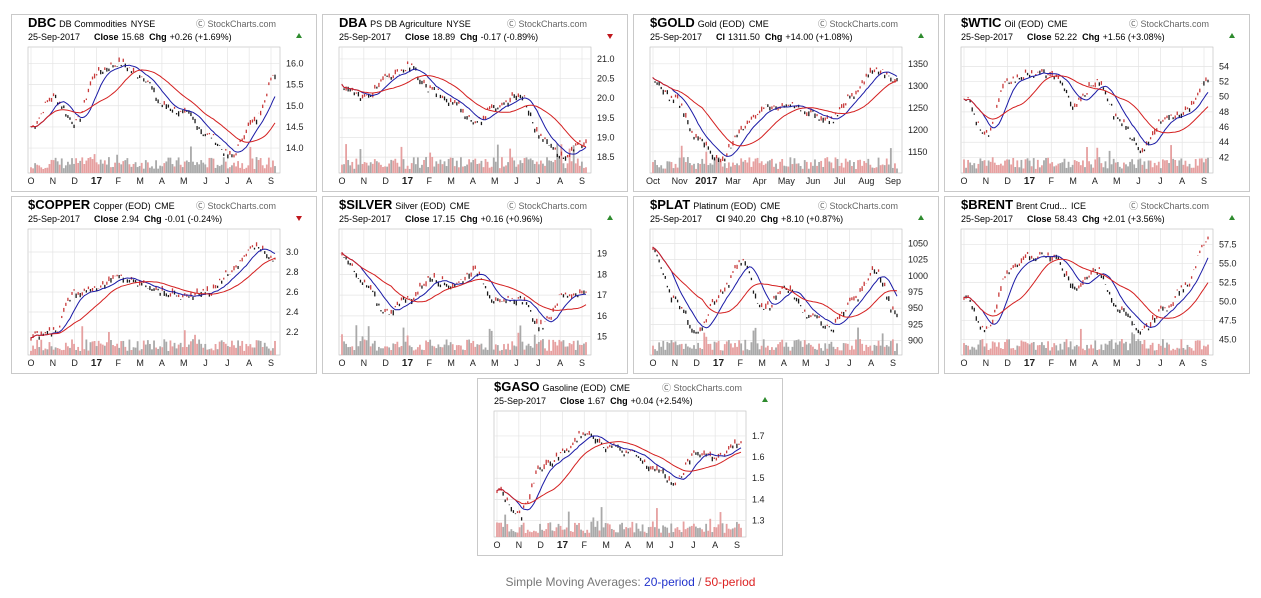 Image resolution: width=1261 pixels, height=598 pixels. I want to click on up-arrow-icon, so click(921, 35).